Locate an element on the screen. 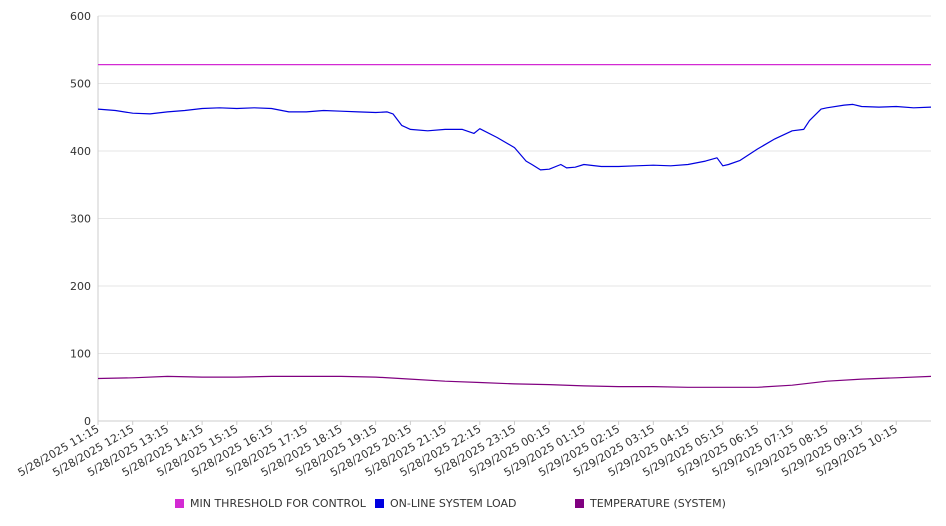  series-line-temperature is located at coordinates (514, 381).